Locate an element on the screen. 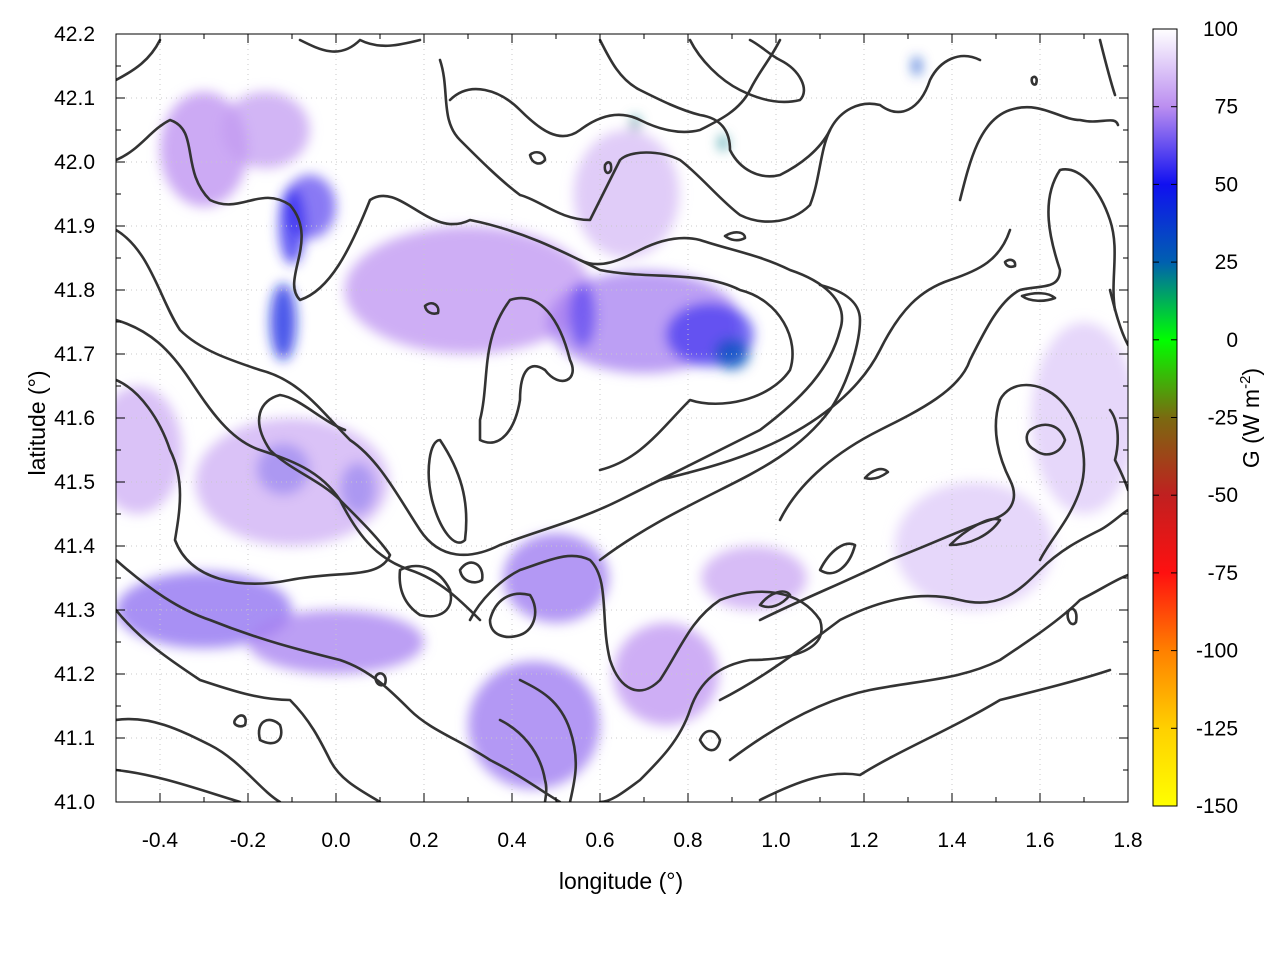 Image resolution: width=1280 pixels, height=960 pixels. colorbar-tick-label: 50 is located at coordinates (1226, 184).